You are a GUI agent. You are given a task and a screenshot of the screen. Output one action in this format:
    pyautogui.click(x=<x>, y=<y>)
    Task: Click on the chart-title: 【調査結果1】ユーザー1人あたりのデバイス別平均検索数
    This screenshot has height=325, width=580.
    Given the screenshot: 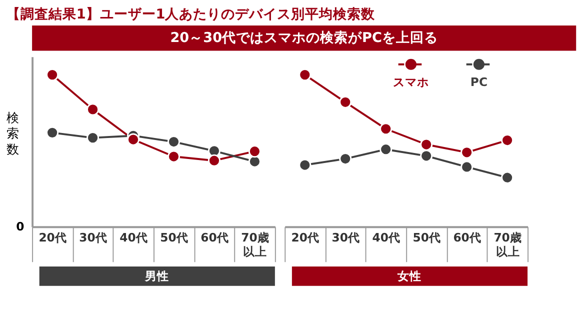 What is the action you would take?
    pyautogui.click(x=191, y=14)
    